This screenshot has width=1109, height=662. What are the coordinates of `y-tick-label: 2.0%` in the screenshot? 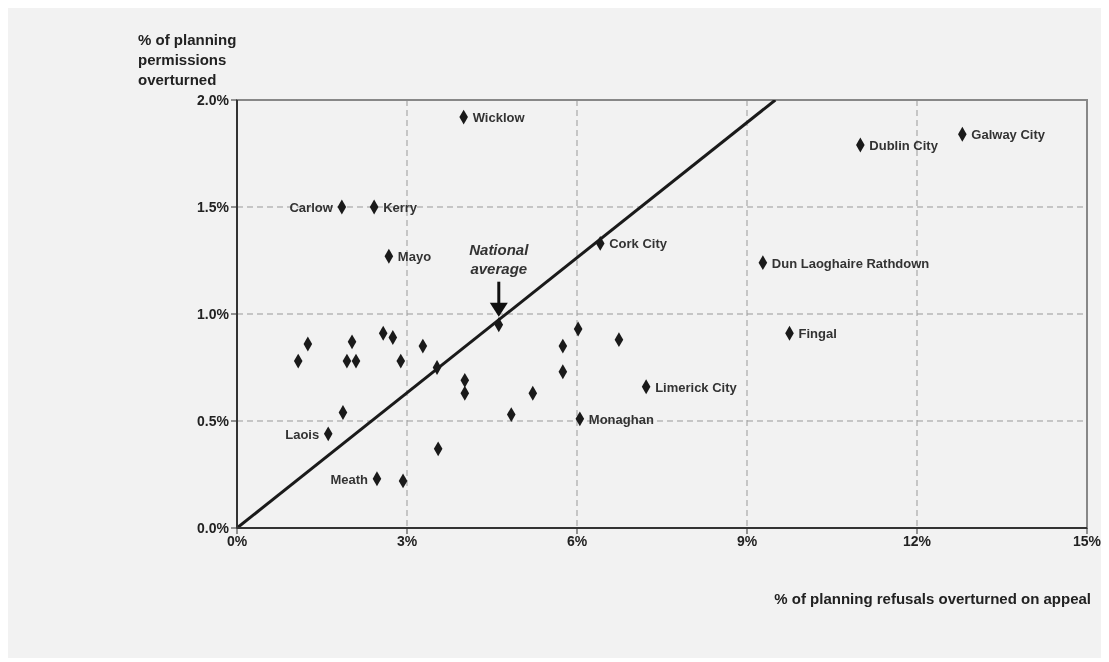 It's located at (213, 99).